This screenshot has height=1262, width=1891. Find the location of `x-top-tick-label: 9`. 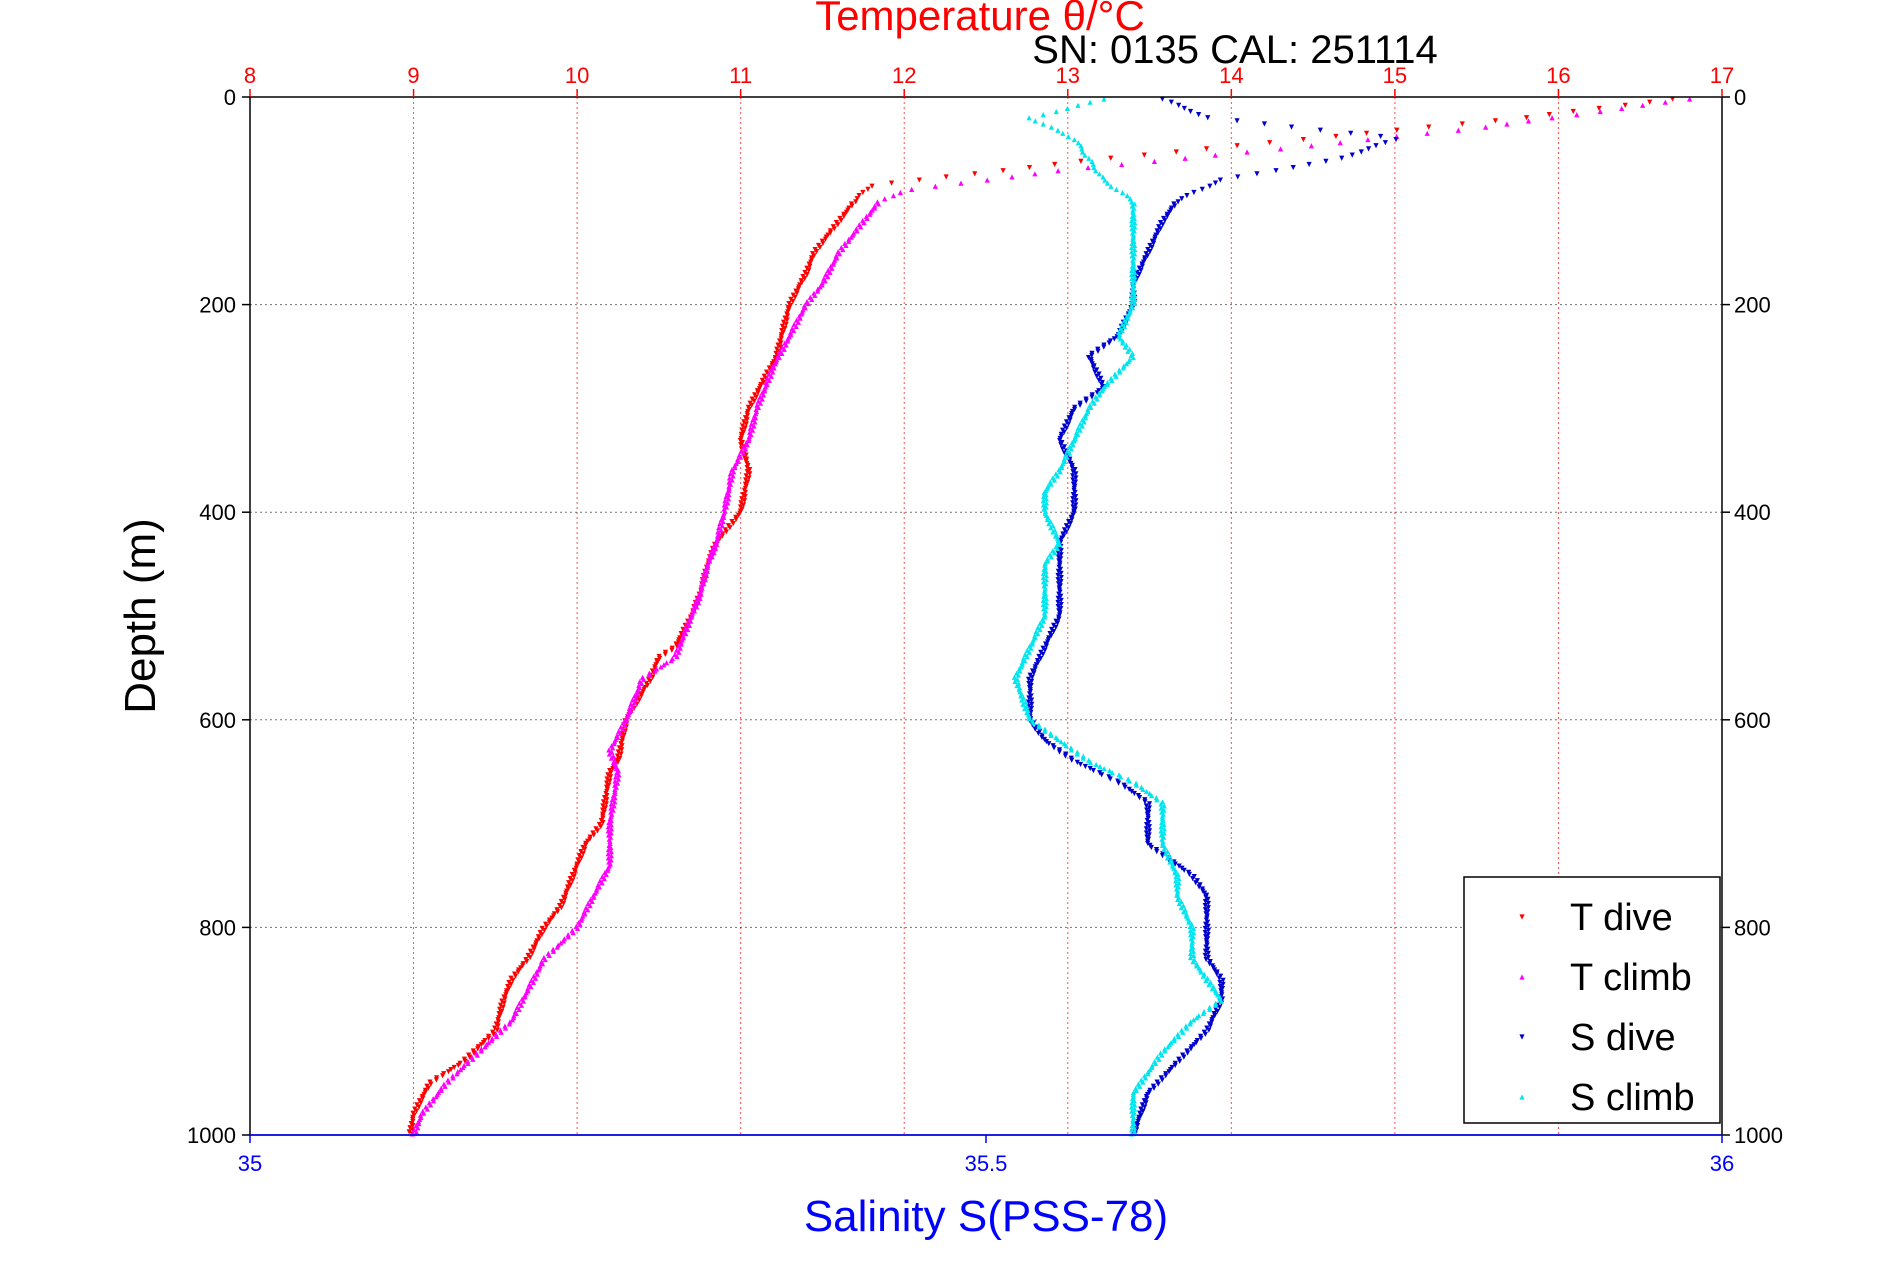

x-top-tick-label: 9 is located at coordinates (413, 75).